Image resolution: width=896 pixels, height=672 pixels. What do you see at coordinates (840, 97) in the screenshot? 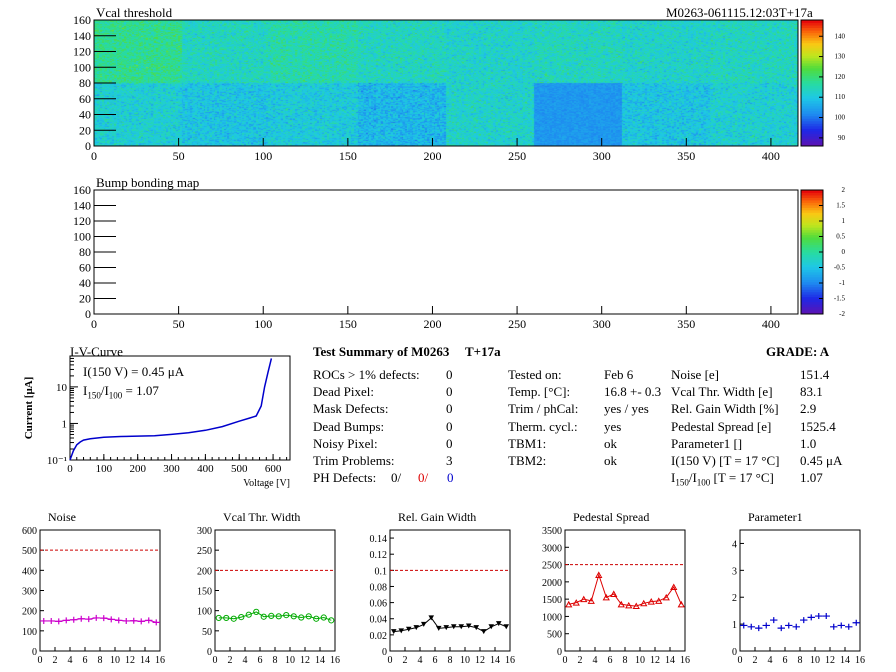
I see `palette-label: 110` at bounding box center [840, 97].